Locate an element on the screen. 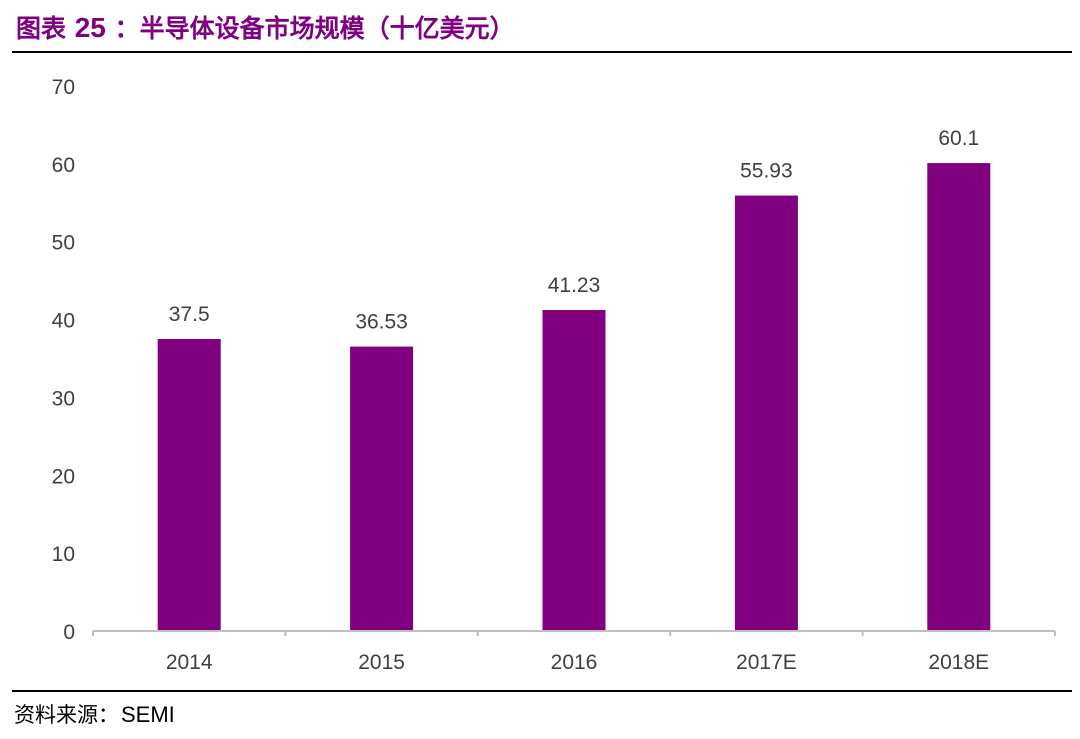 Image resolution: width=1080 pixels, height=739 pixels. x-tick-label: 2014 is located at coordinates (189, 662).